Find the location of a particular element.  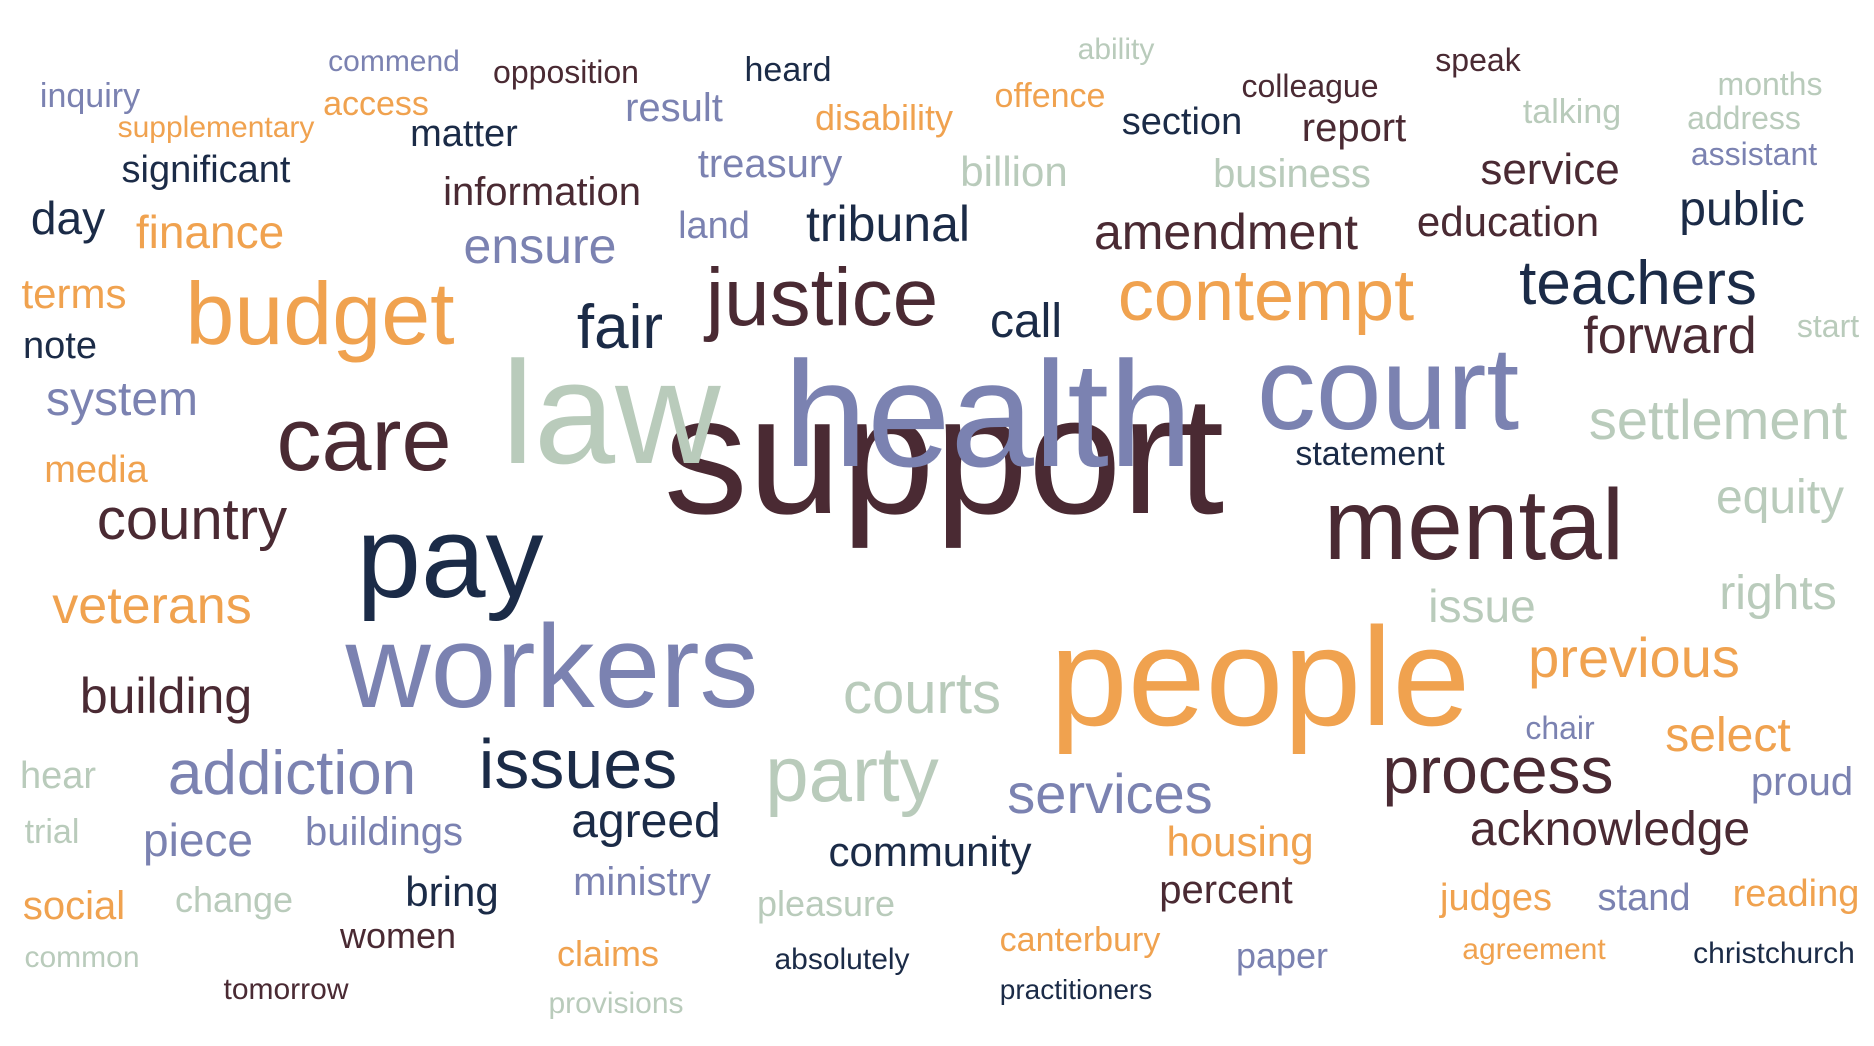

word-heard: heard is located at coordinates (788, 70).